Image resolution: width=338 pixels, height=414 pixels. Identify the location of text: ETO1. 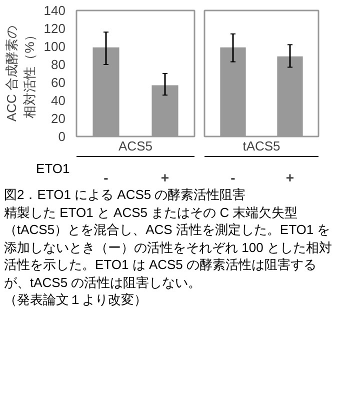
(53, 168).